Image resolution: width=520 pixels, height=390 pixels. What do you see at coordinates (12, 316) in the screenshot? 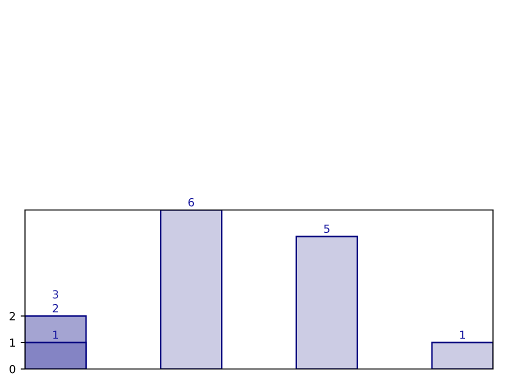
I see `y-tick-label: 2` at bounding box center [12, 316].